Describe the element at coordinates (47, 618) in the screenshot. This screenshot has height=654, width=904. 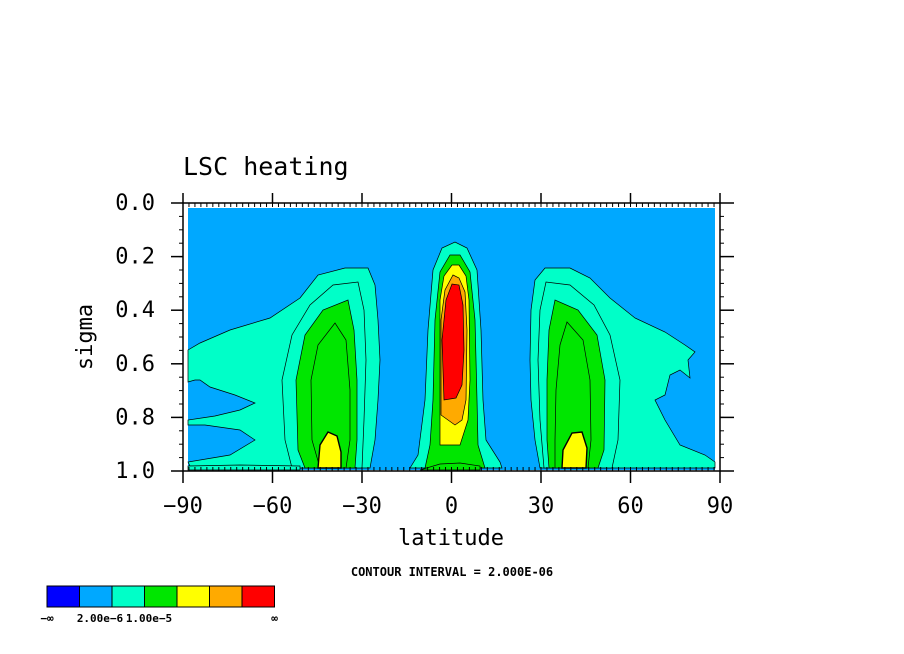
I see `colorbar-label: −∞` at that location.